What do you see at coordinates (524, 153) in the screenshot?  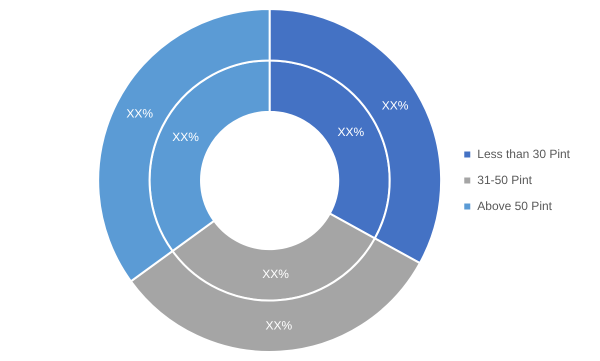 I see `legend-label: Less than 30 Pint` at bounding box center [524, 153].